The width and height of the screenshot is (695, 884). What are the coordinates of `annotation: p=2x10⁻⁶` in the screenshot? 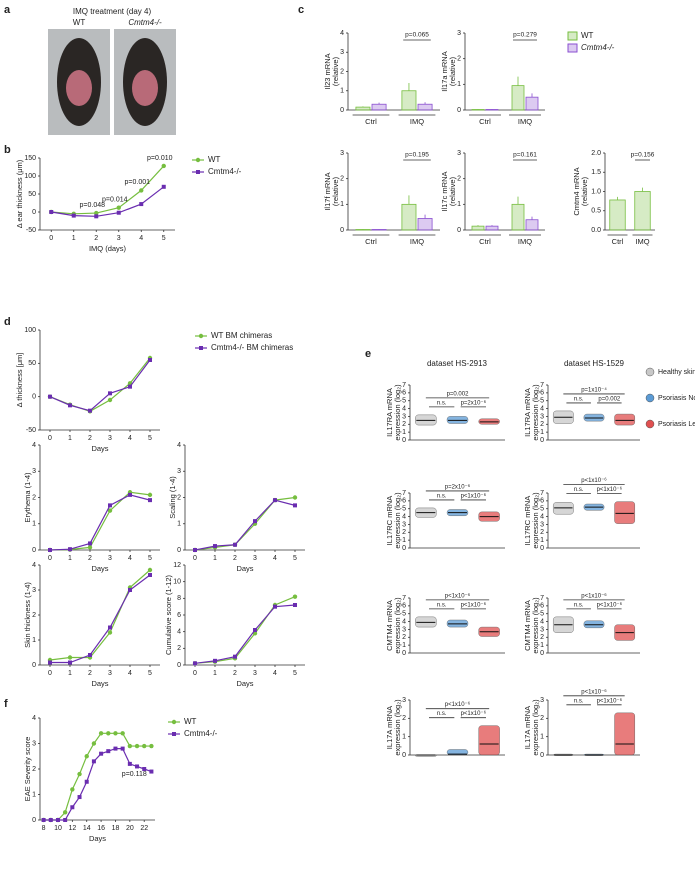 It's located at (458, 487).